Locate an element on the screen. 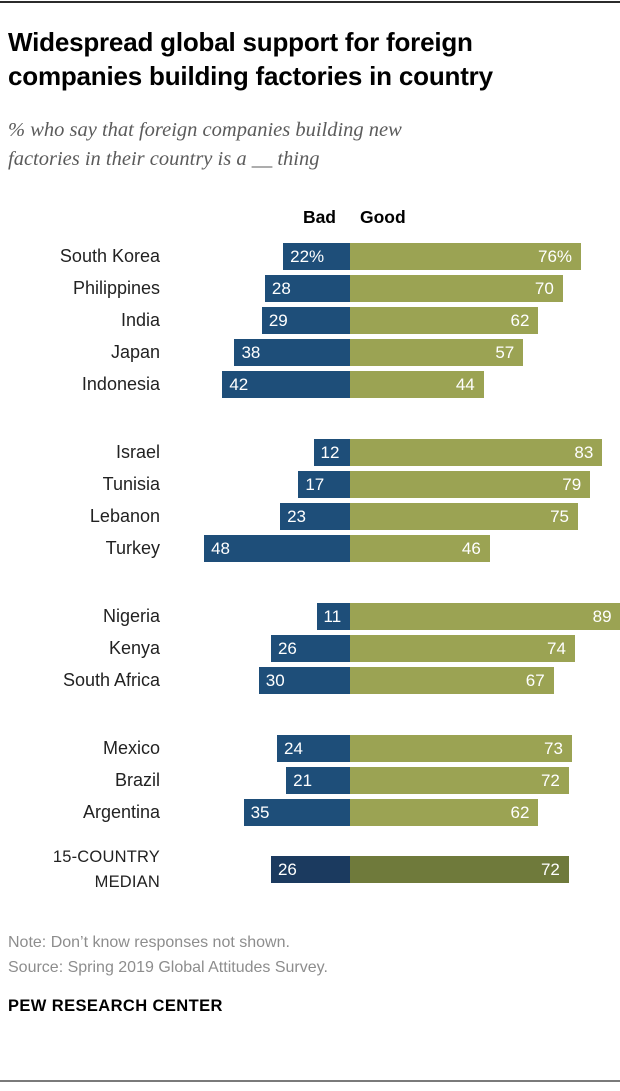  good-bar: 67 is located at coordinates (452, 681).